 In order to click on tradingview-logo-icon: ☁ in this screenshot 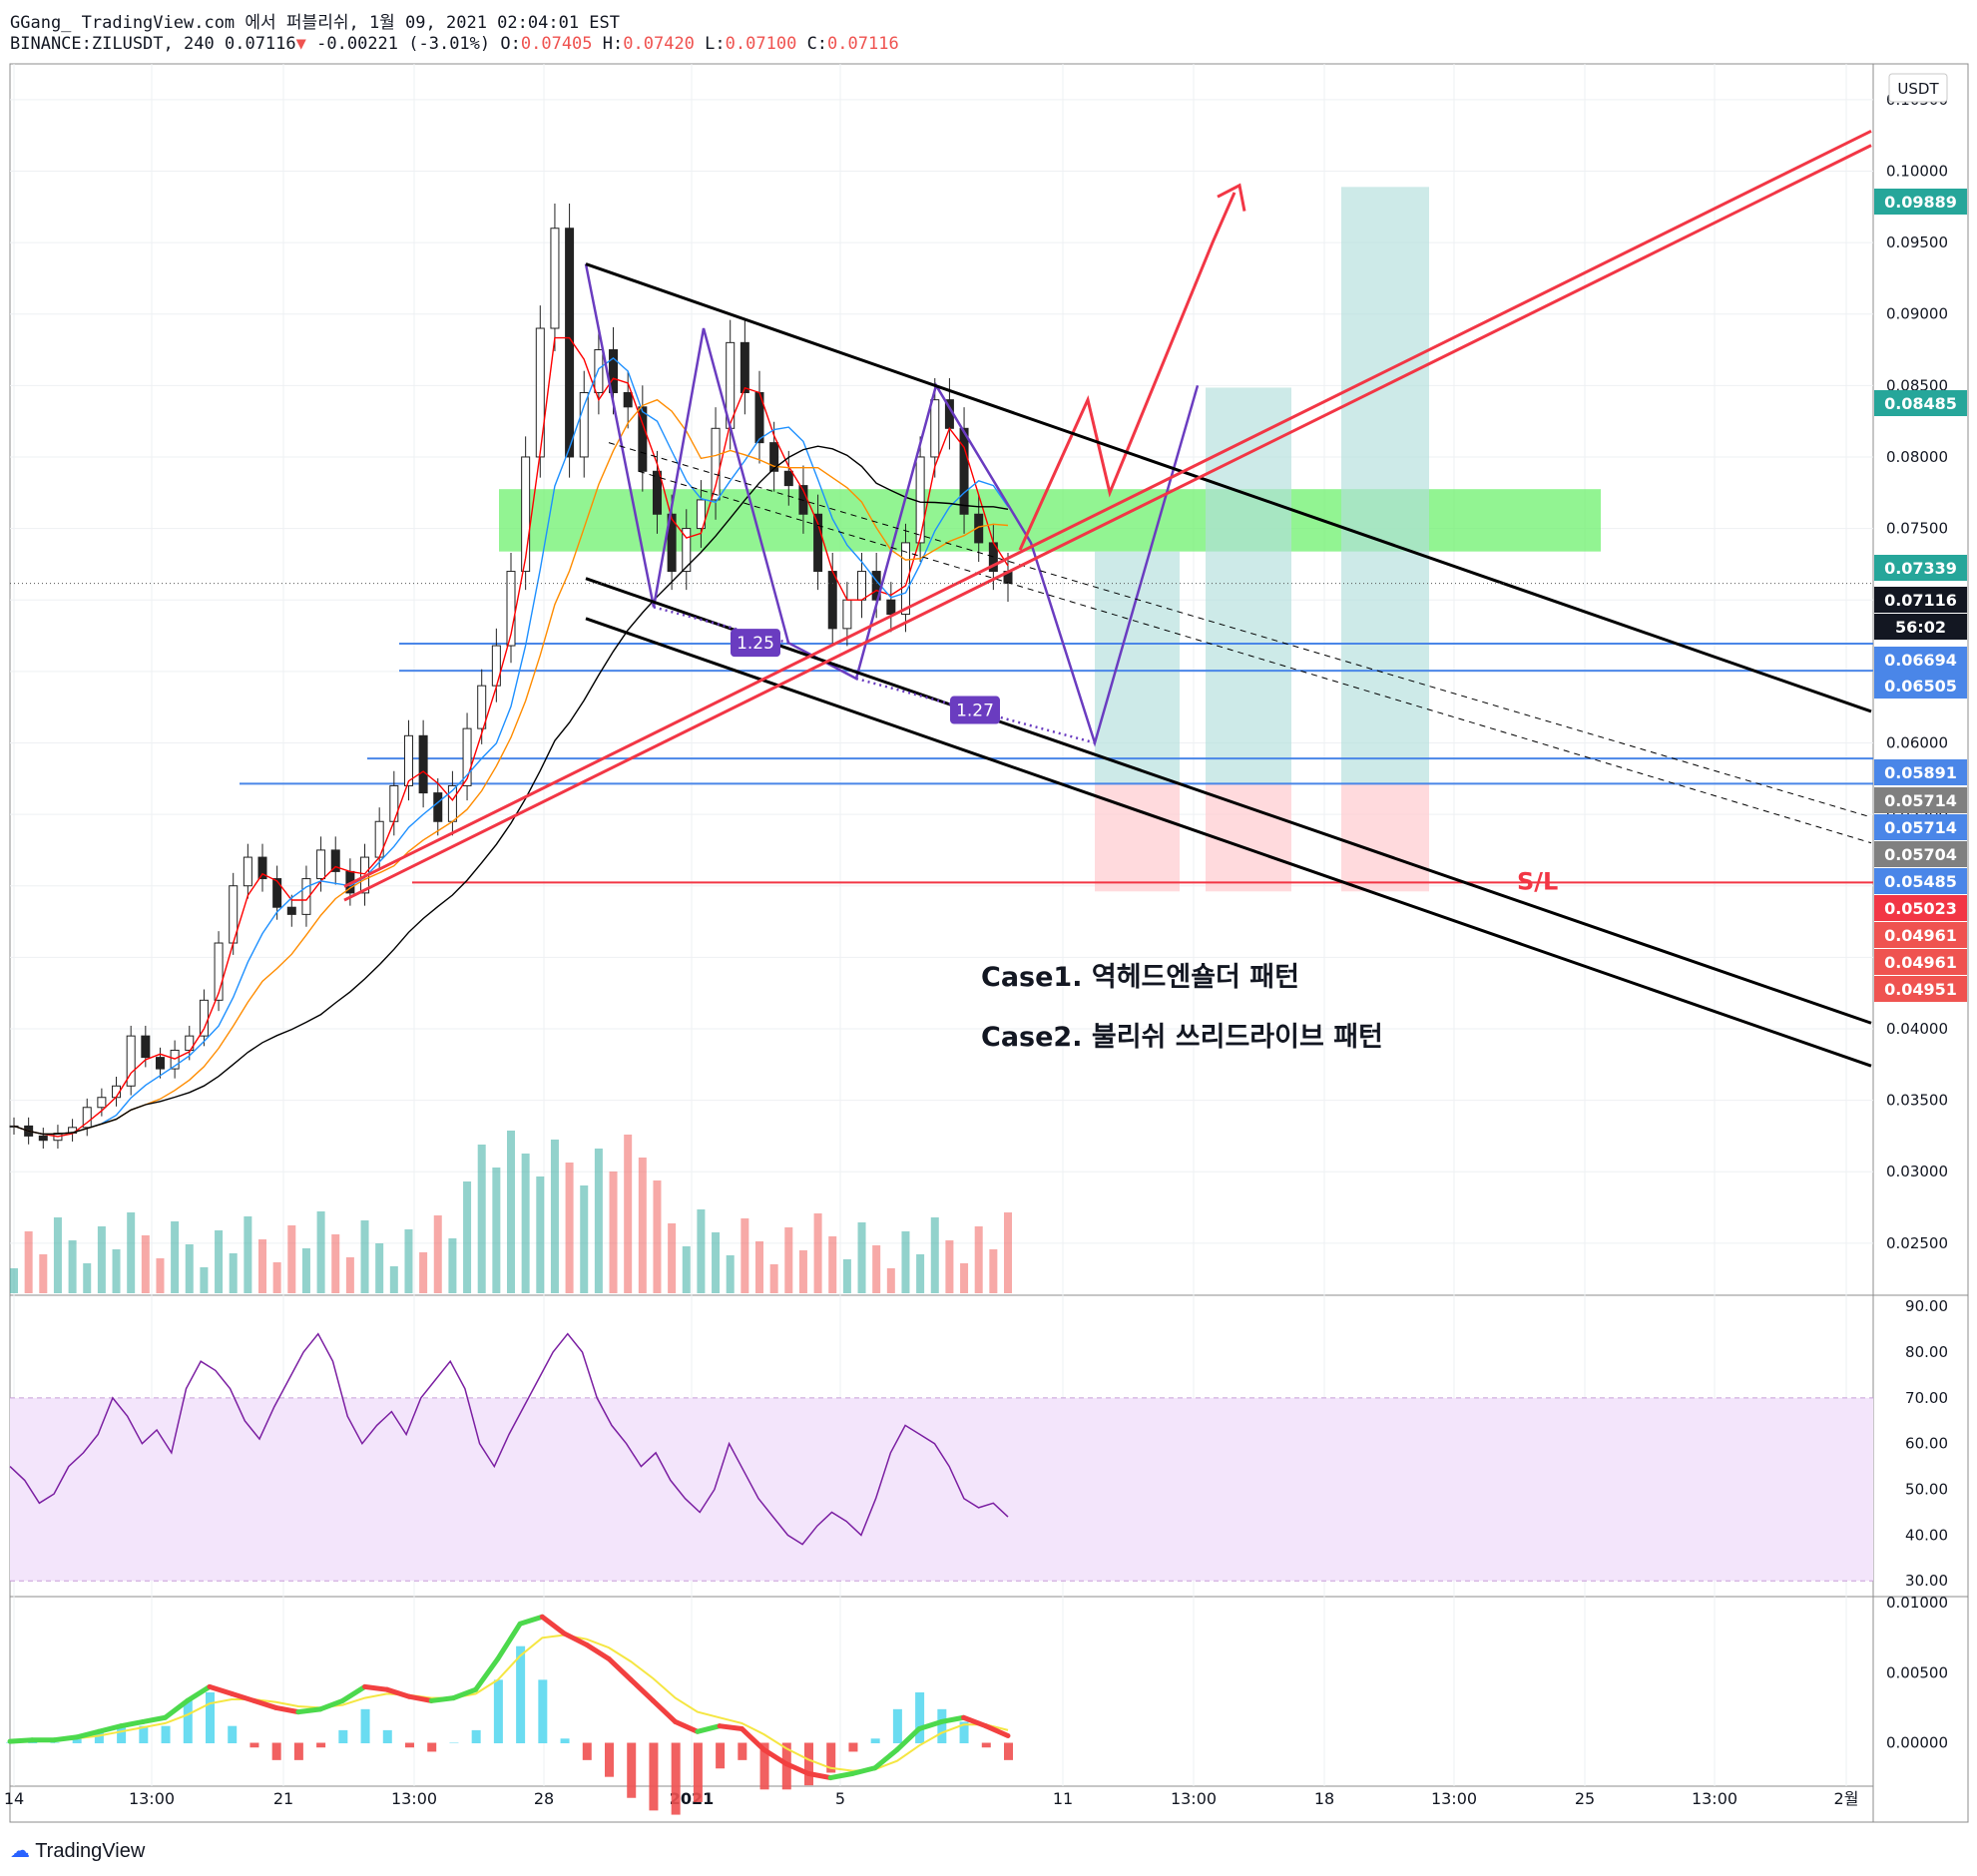, I will do `click(20, 1851)`.